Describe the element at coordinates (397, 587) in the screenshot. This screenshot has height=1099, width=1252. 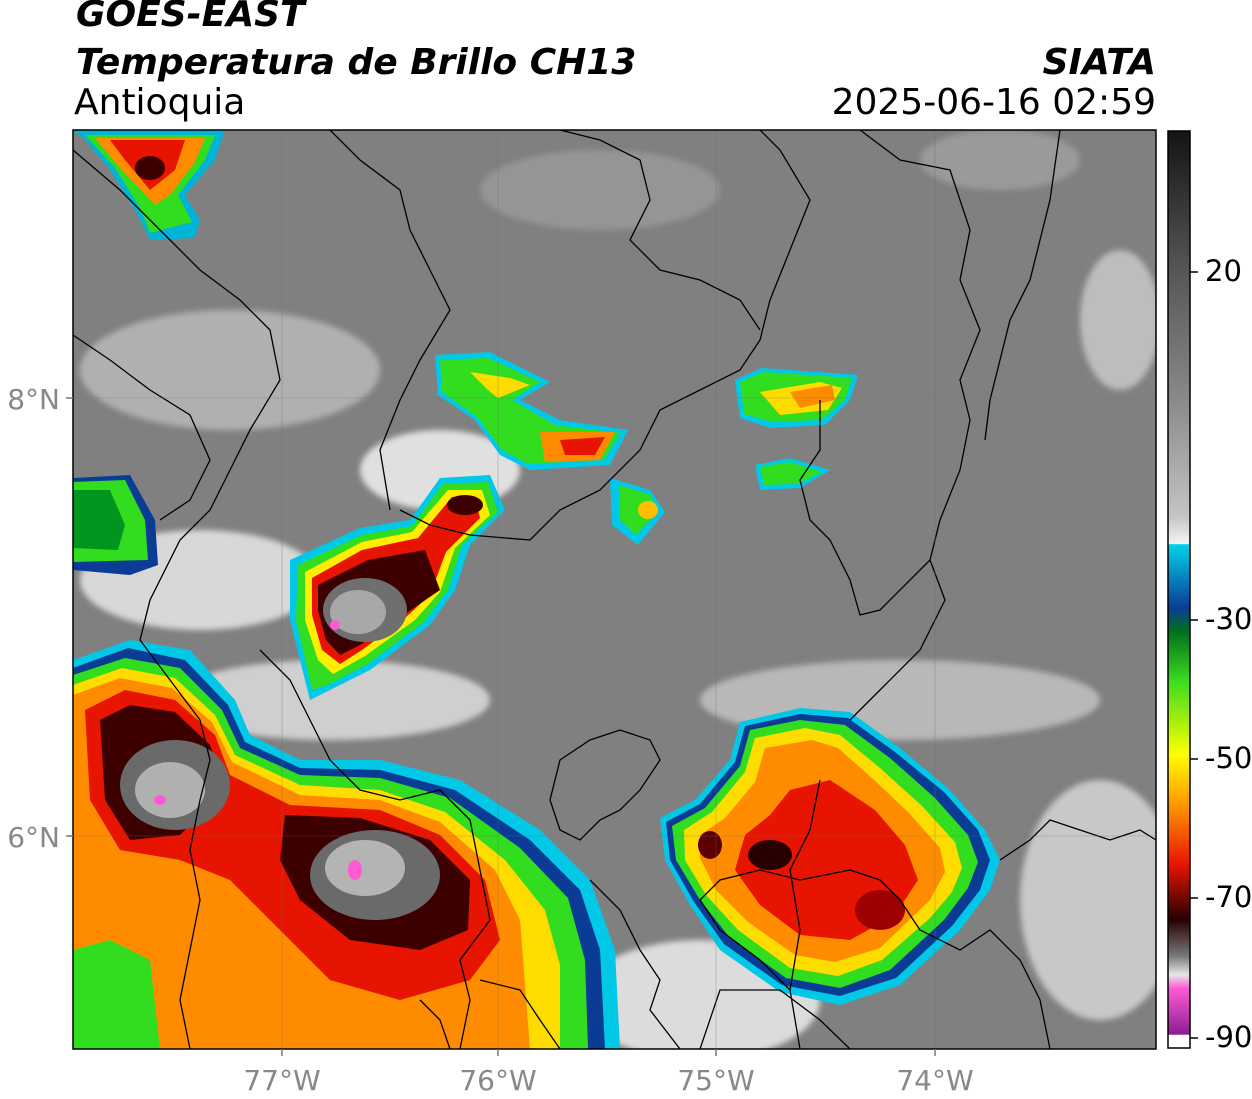
I see `storm-urabá` at that location.